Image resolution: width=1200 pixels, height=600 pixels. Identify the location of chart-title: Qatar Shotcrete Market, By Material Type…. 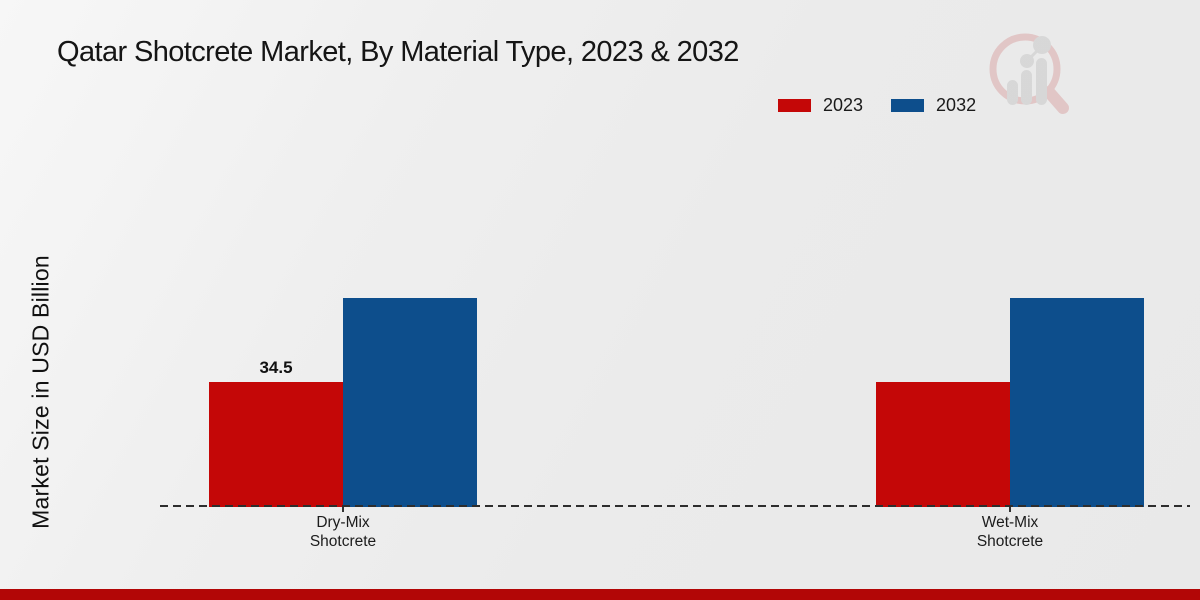
(398, 52).